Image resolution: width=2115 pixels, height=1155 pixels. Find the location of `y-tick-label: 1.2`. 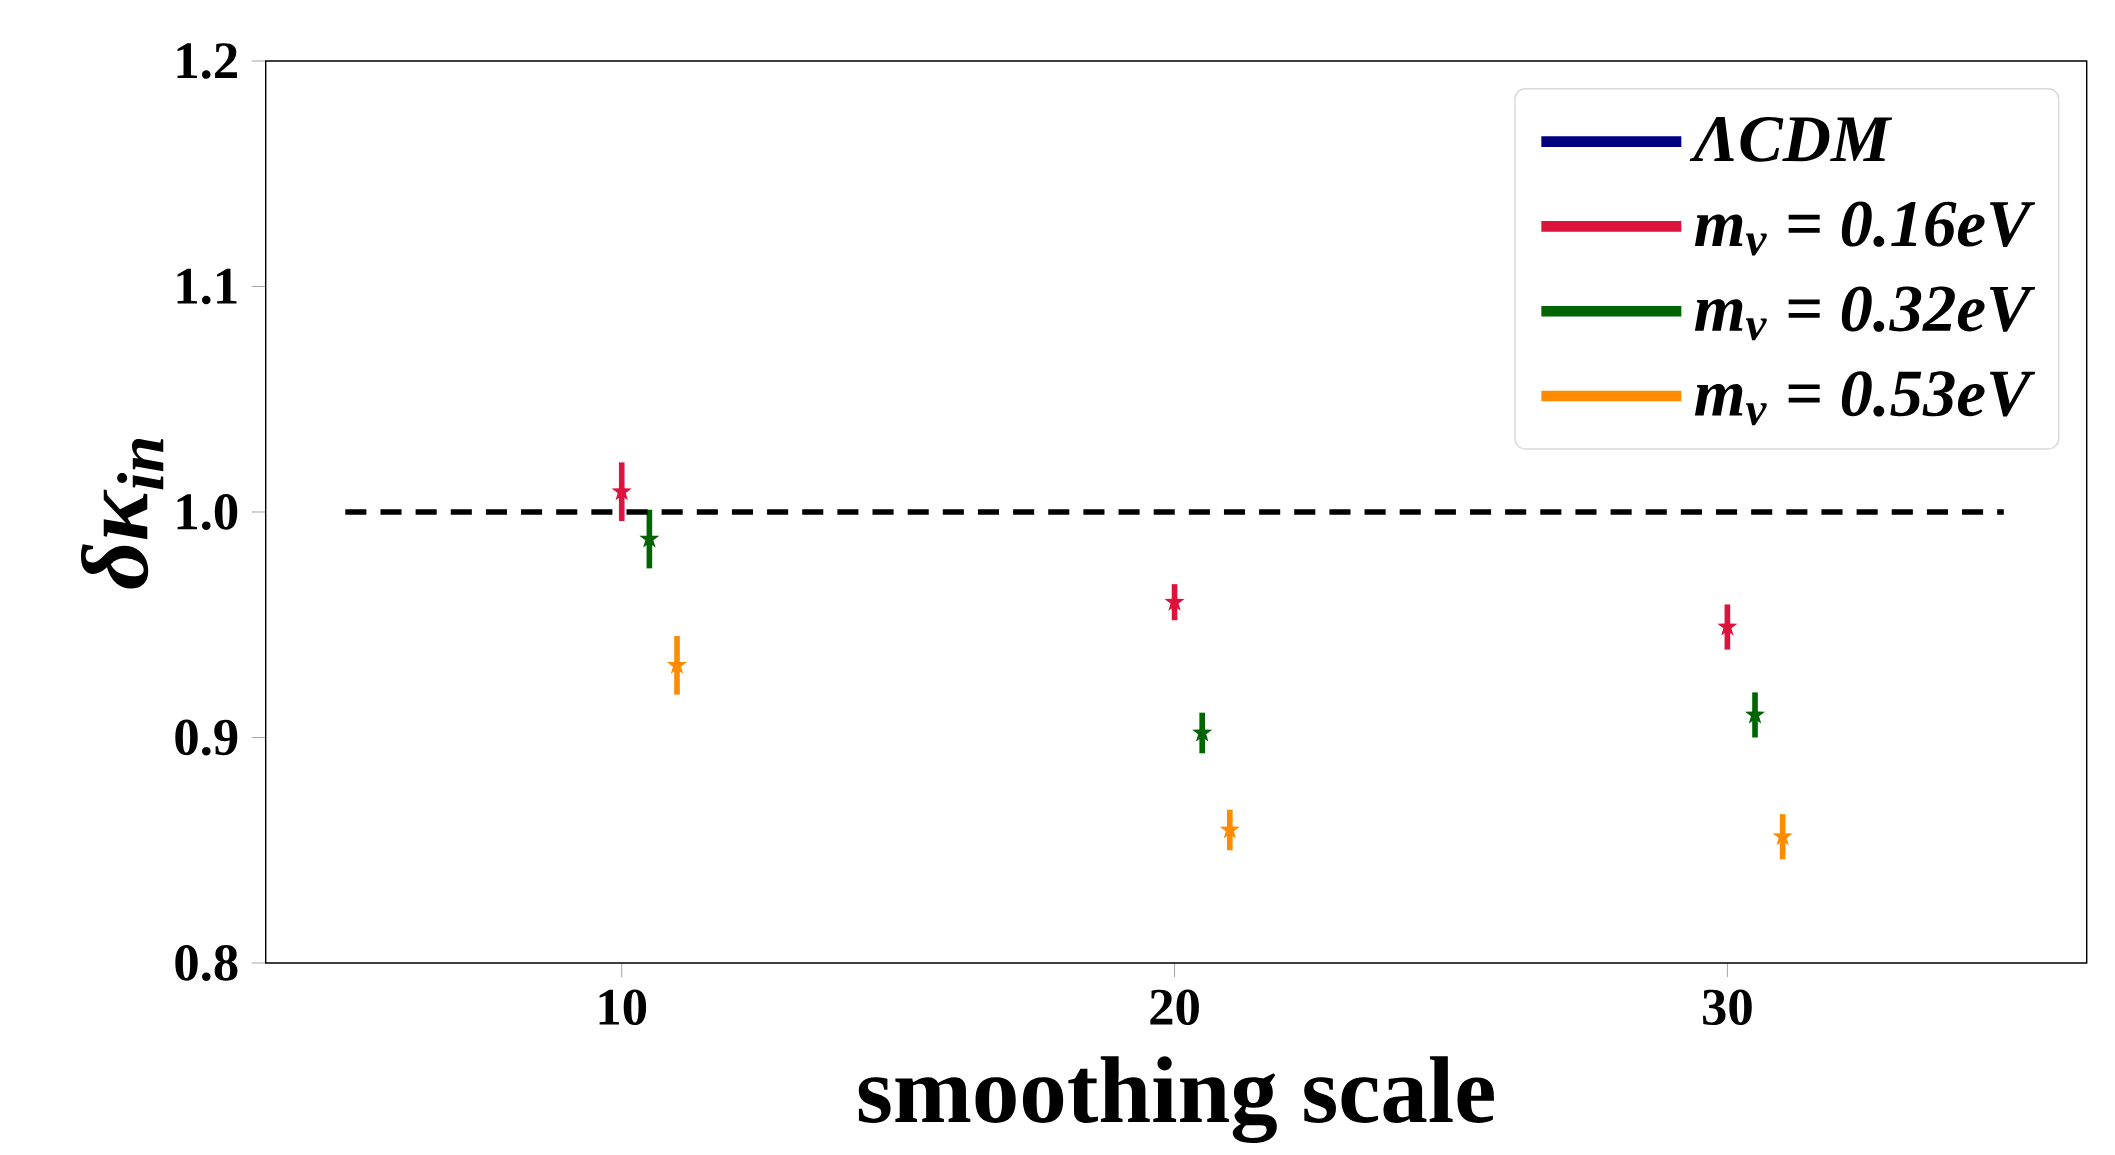

y-tick-label: 1.2 is located at coordinates (207, 61).